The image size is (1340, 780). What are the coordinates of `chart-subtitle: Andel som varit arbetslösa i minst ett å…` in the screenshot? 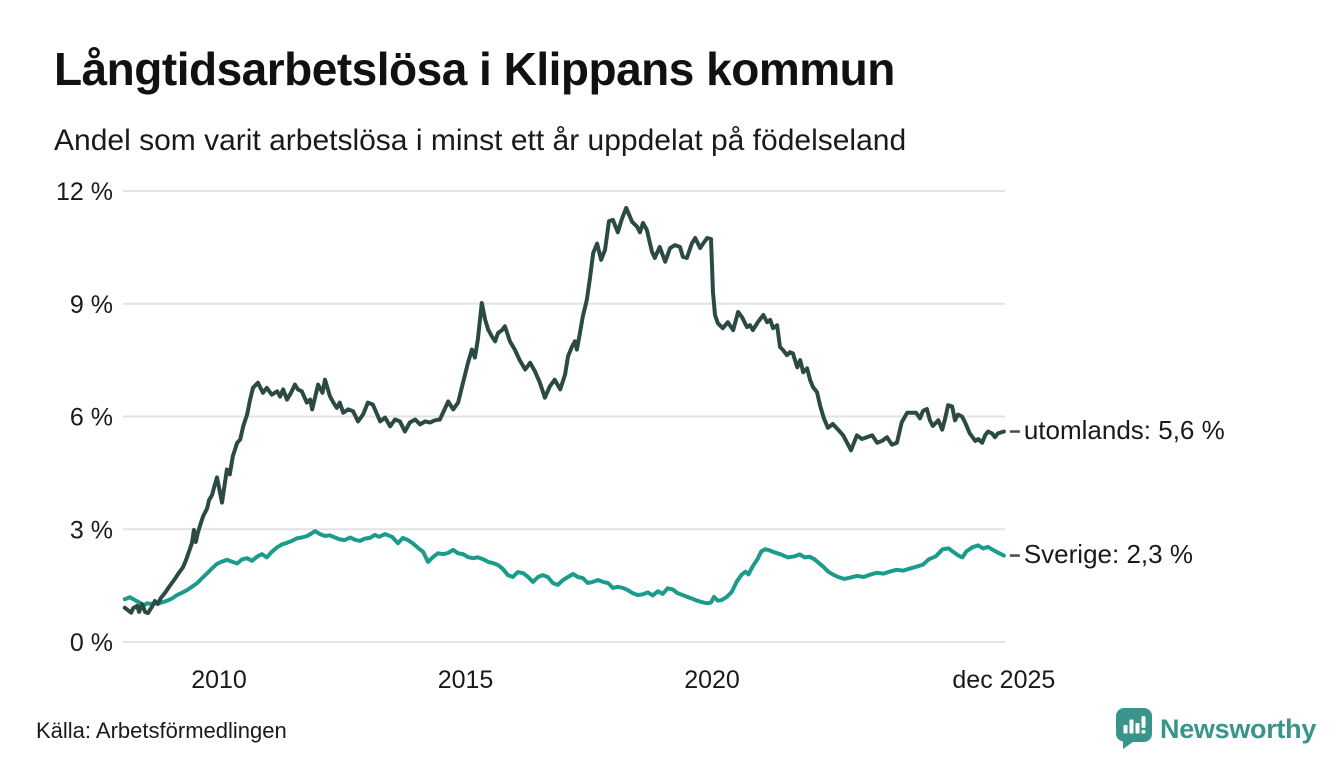 It's located at (480, 140).